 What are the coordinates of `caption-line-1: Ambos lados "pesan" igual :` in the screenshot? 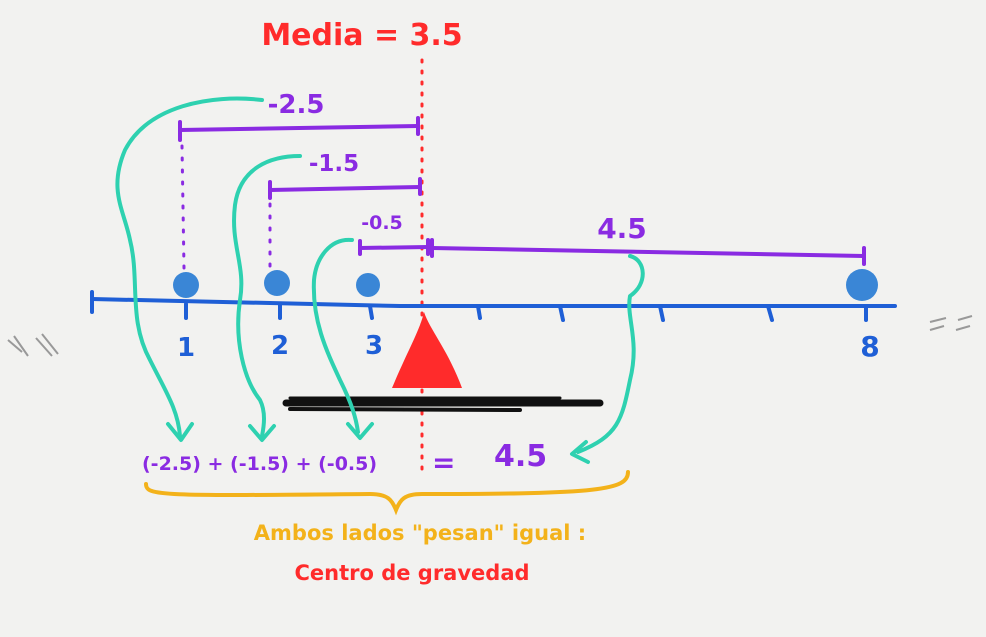 It's located at (420, 533).